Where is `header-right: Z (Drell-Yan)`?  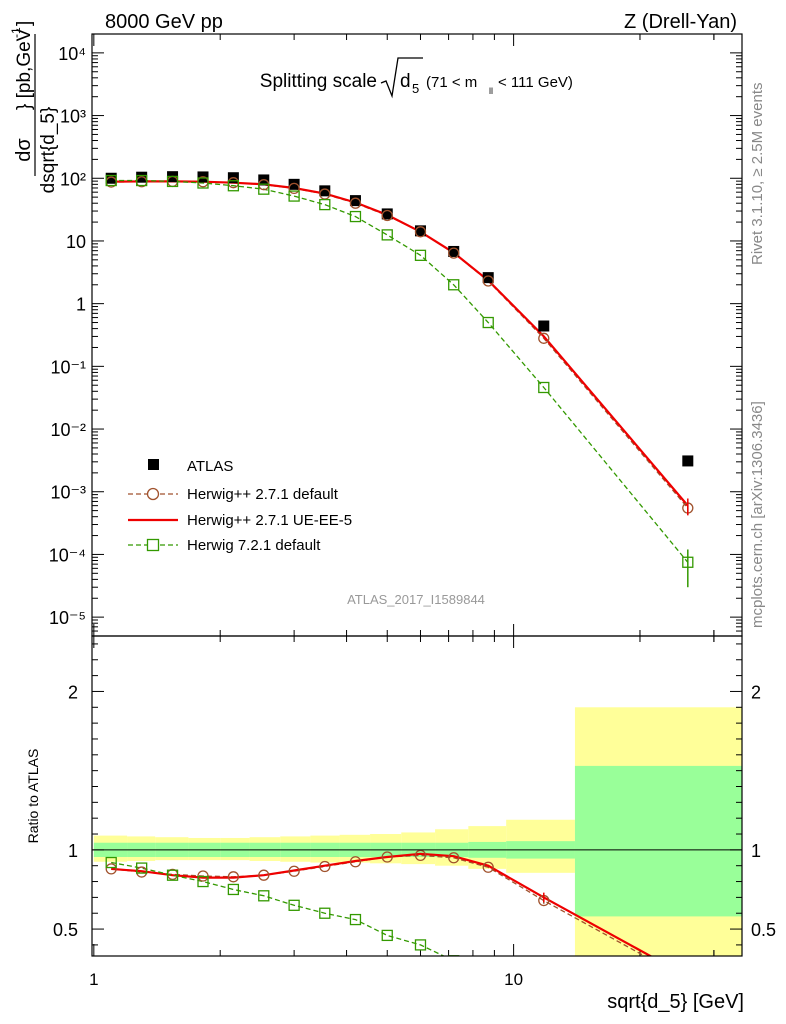
header-right: Z (Drell-Yan) is located at coordinates (680, 22).